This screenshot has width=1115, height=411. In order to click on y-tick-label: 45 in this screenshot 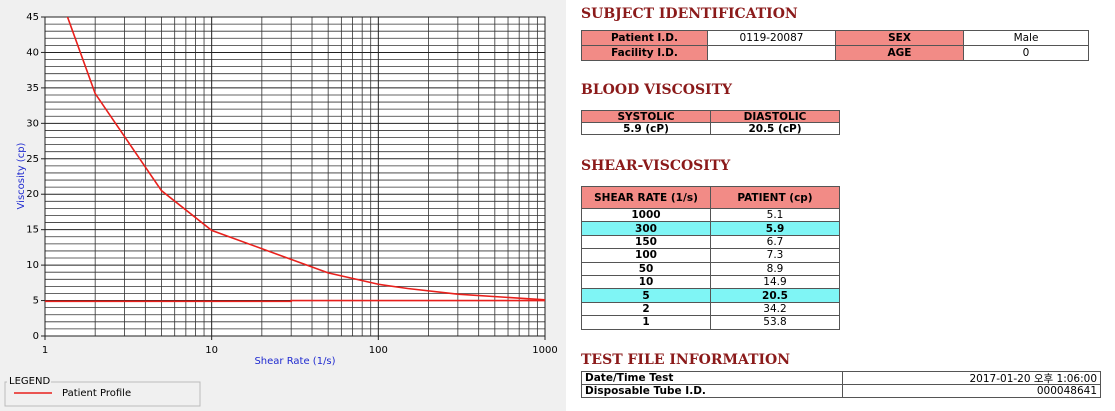, I will do `click(32, 17)`.